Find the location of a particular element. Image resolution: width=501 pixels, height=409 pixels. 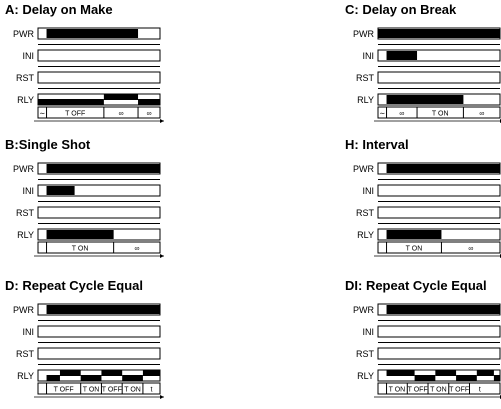

timing-panel-c: C: Delay on Break PWR INI RST RLY ∼ ∞ T ON ∞ is located at coordinates (423, 62).